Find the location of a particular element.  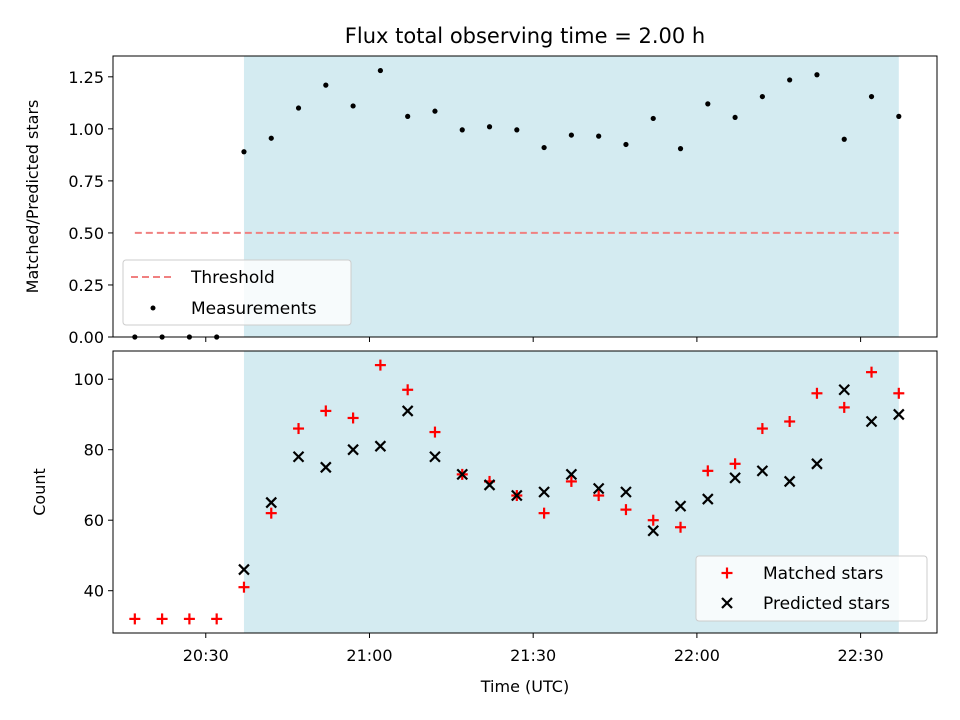

x-tick-label: 20:30 is located at coordinates (206, 655).